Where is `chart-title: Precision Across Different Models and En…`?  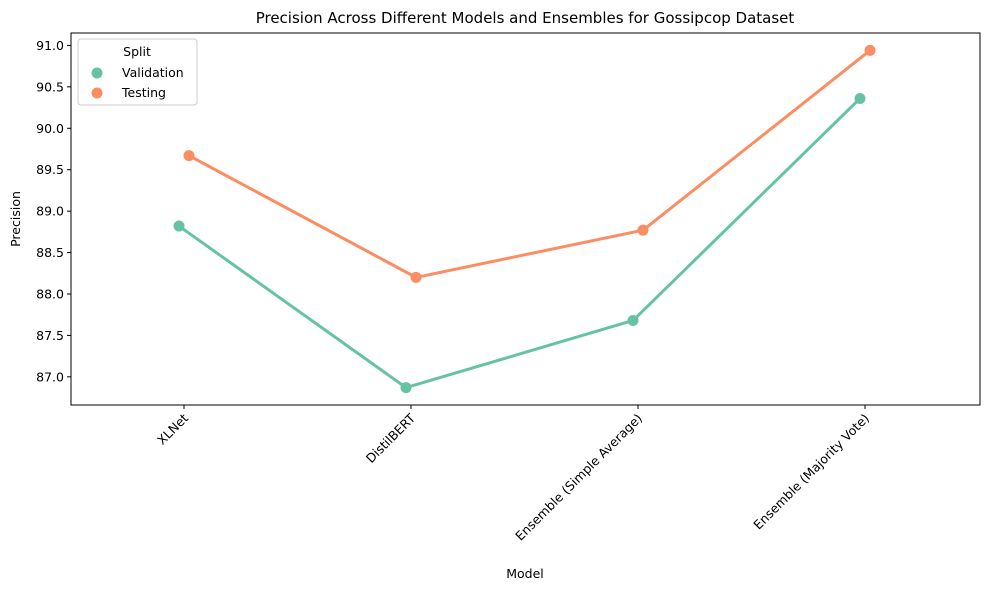 chart-title: Precision Across Different Models and En… is located at coordinates (525, 18).